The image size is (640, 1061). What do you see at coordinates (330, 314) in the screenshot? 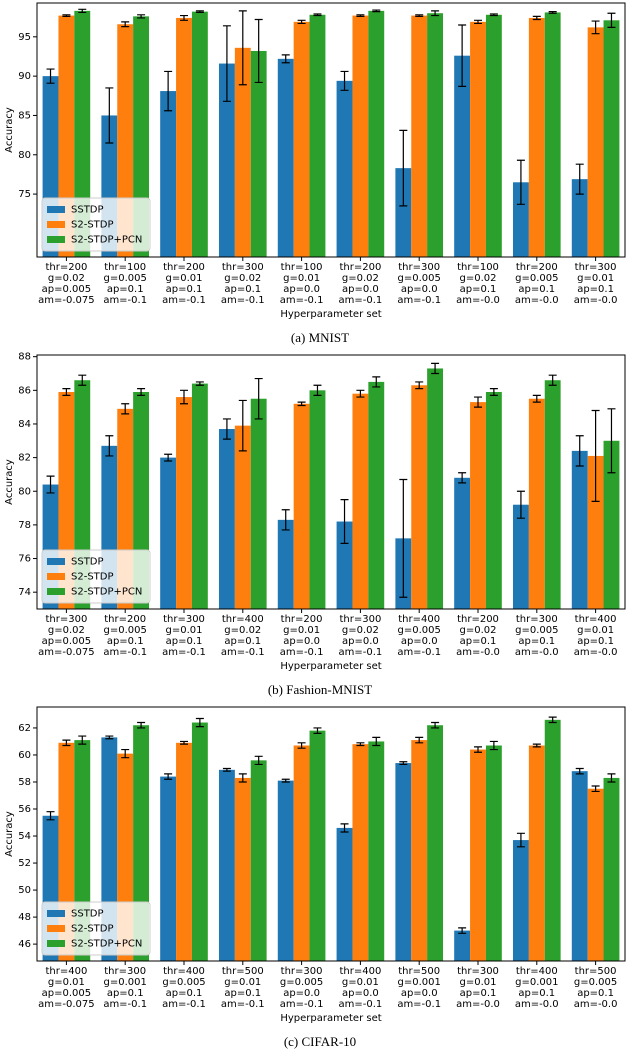
I see `x-axis-label: Hyperparameter set` at bounding box center [330, 314].